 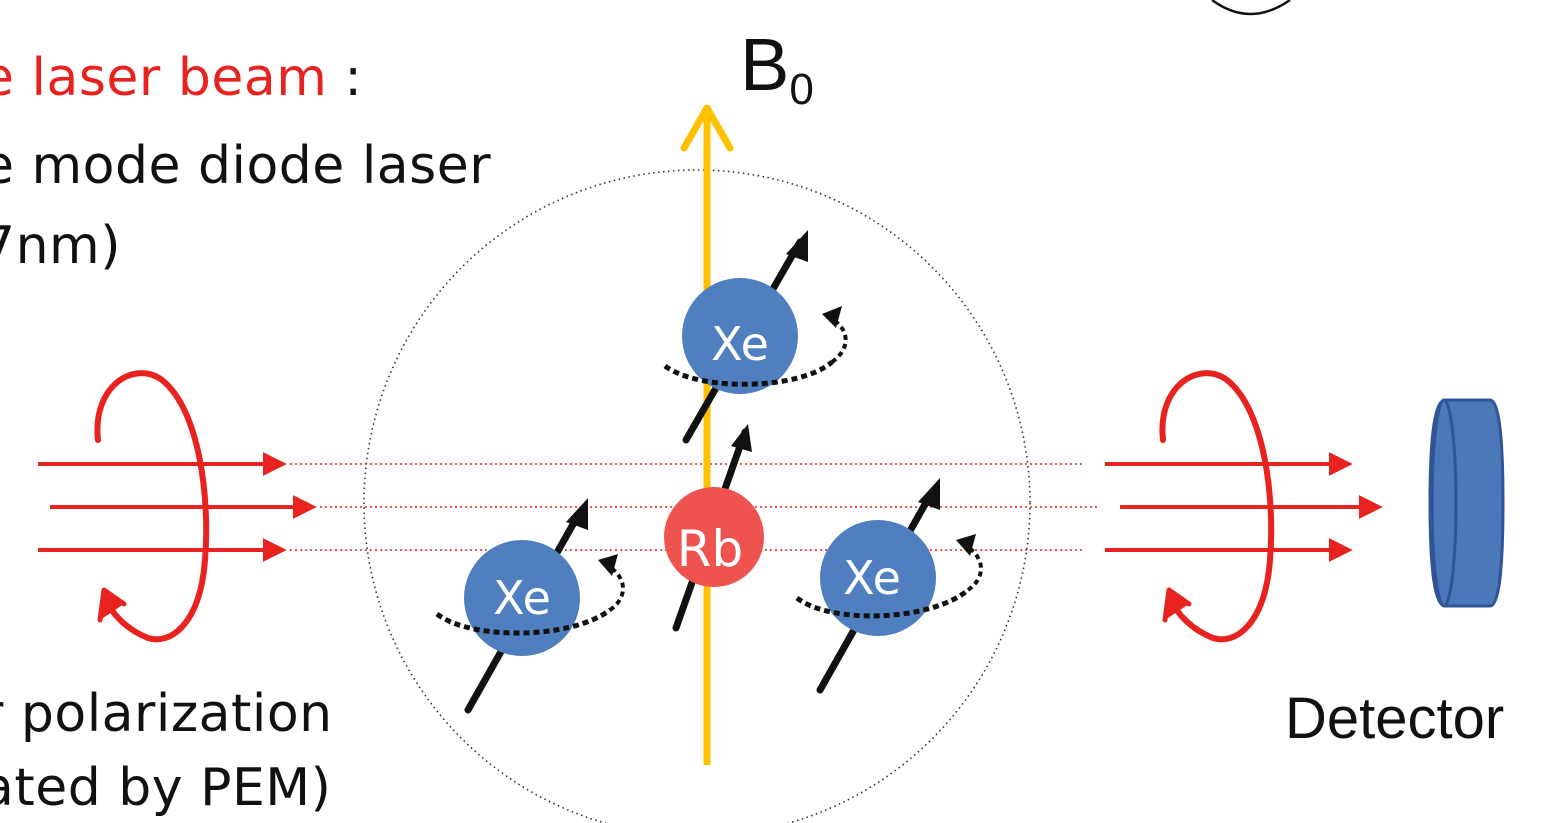 I want to click on right-circular-polarization-icon, so click(x=1217, y=506).